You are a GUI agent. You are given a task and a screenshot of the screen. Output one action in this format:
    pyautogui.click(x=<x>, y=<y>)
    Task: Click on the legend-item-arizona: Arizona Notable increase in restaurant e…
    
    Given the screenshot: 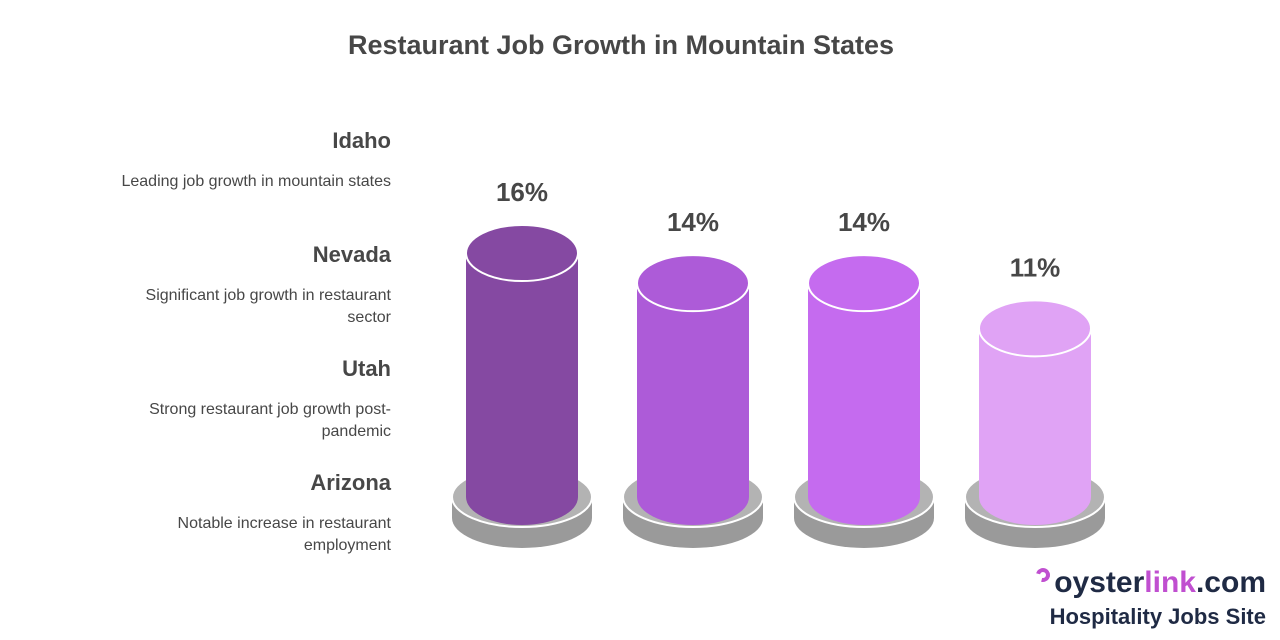 What is the action you would take?
    pyautogui.click(x=255, y=513)
    